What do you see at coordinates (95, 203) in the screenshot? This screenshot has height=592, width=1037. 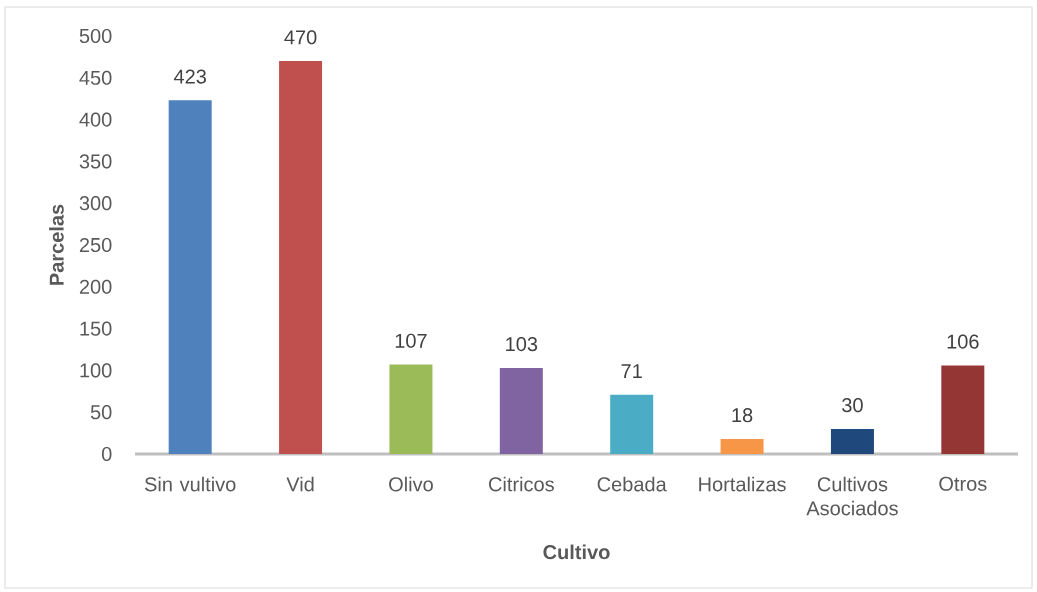 I see `y-tick-label: 300` at bounding box center [95, 203].